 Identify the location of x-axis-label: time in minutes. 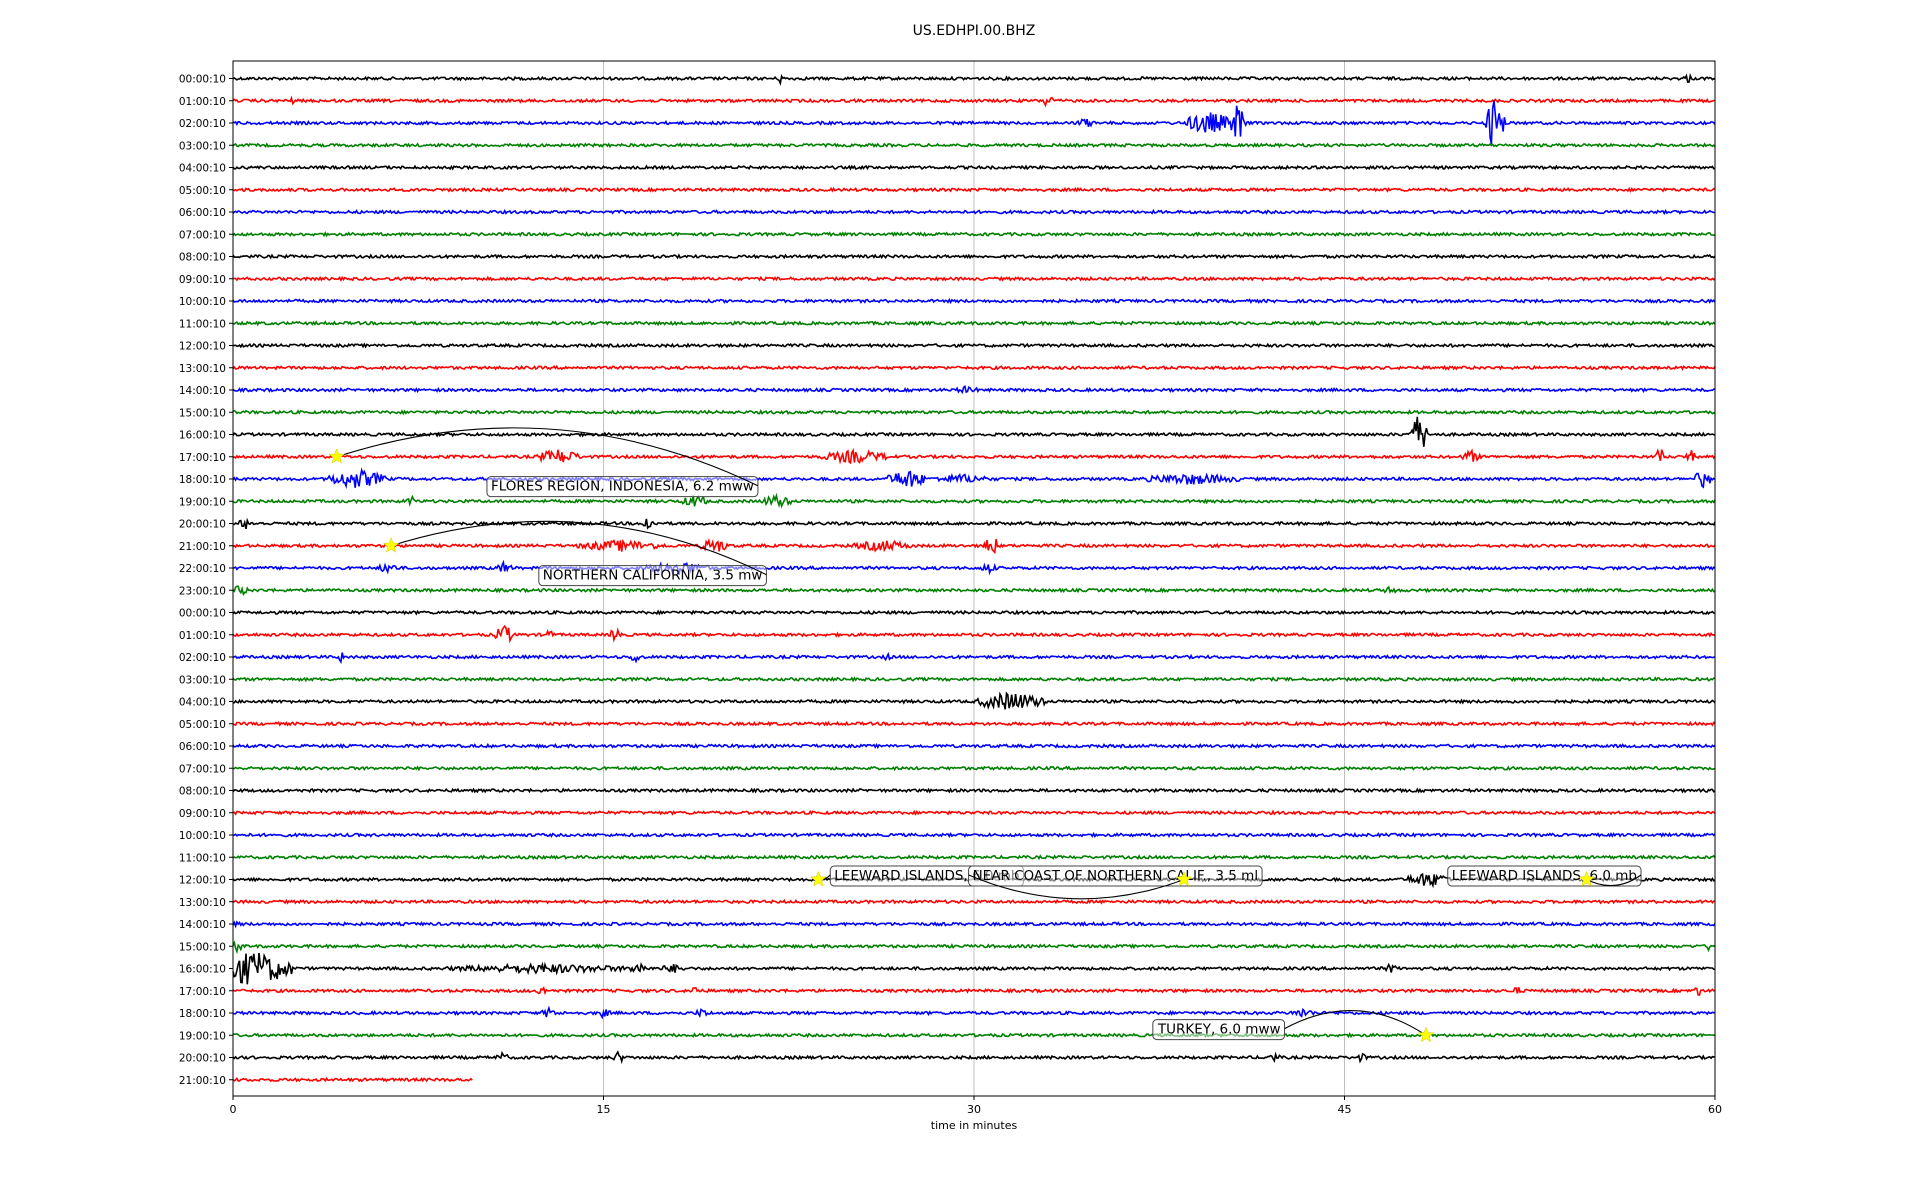
(974, 1125).